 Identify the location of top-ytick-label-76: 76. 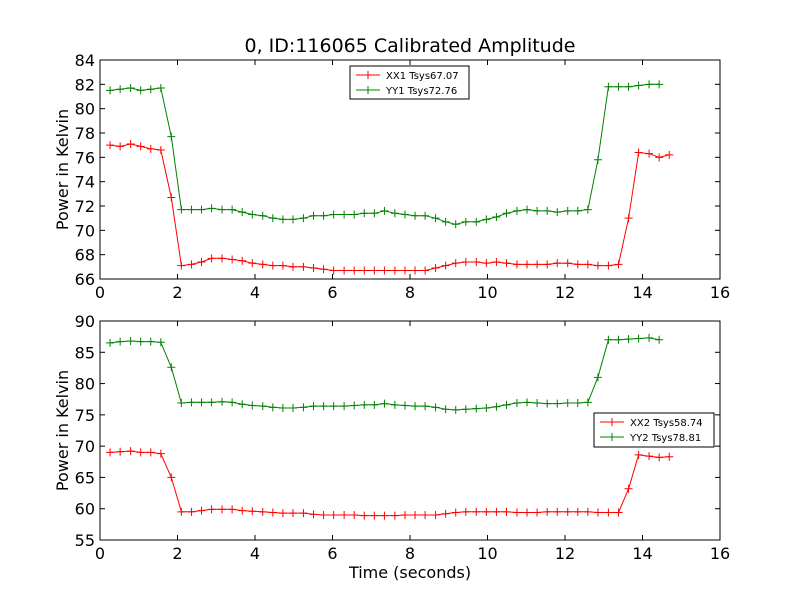
(85, 157).